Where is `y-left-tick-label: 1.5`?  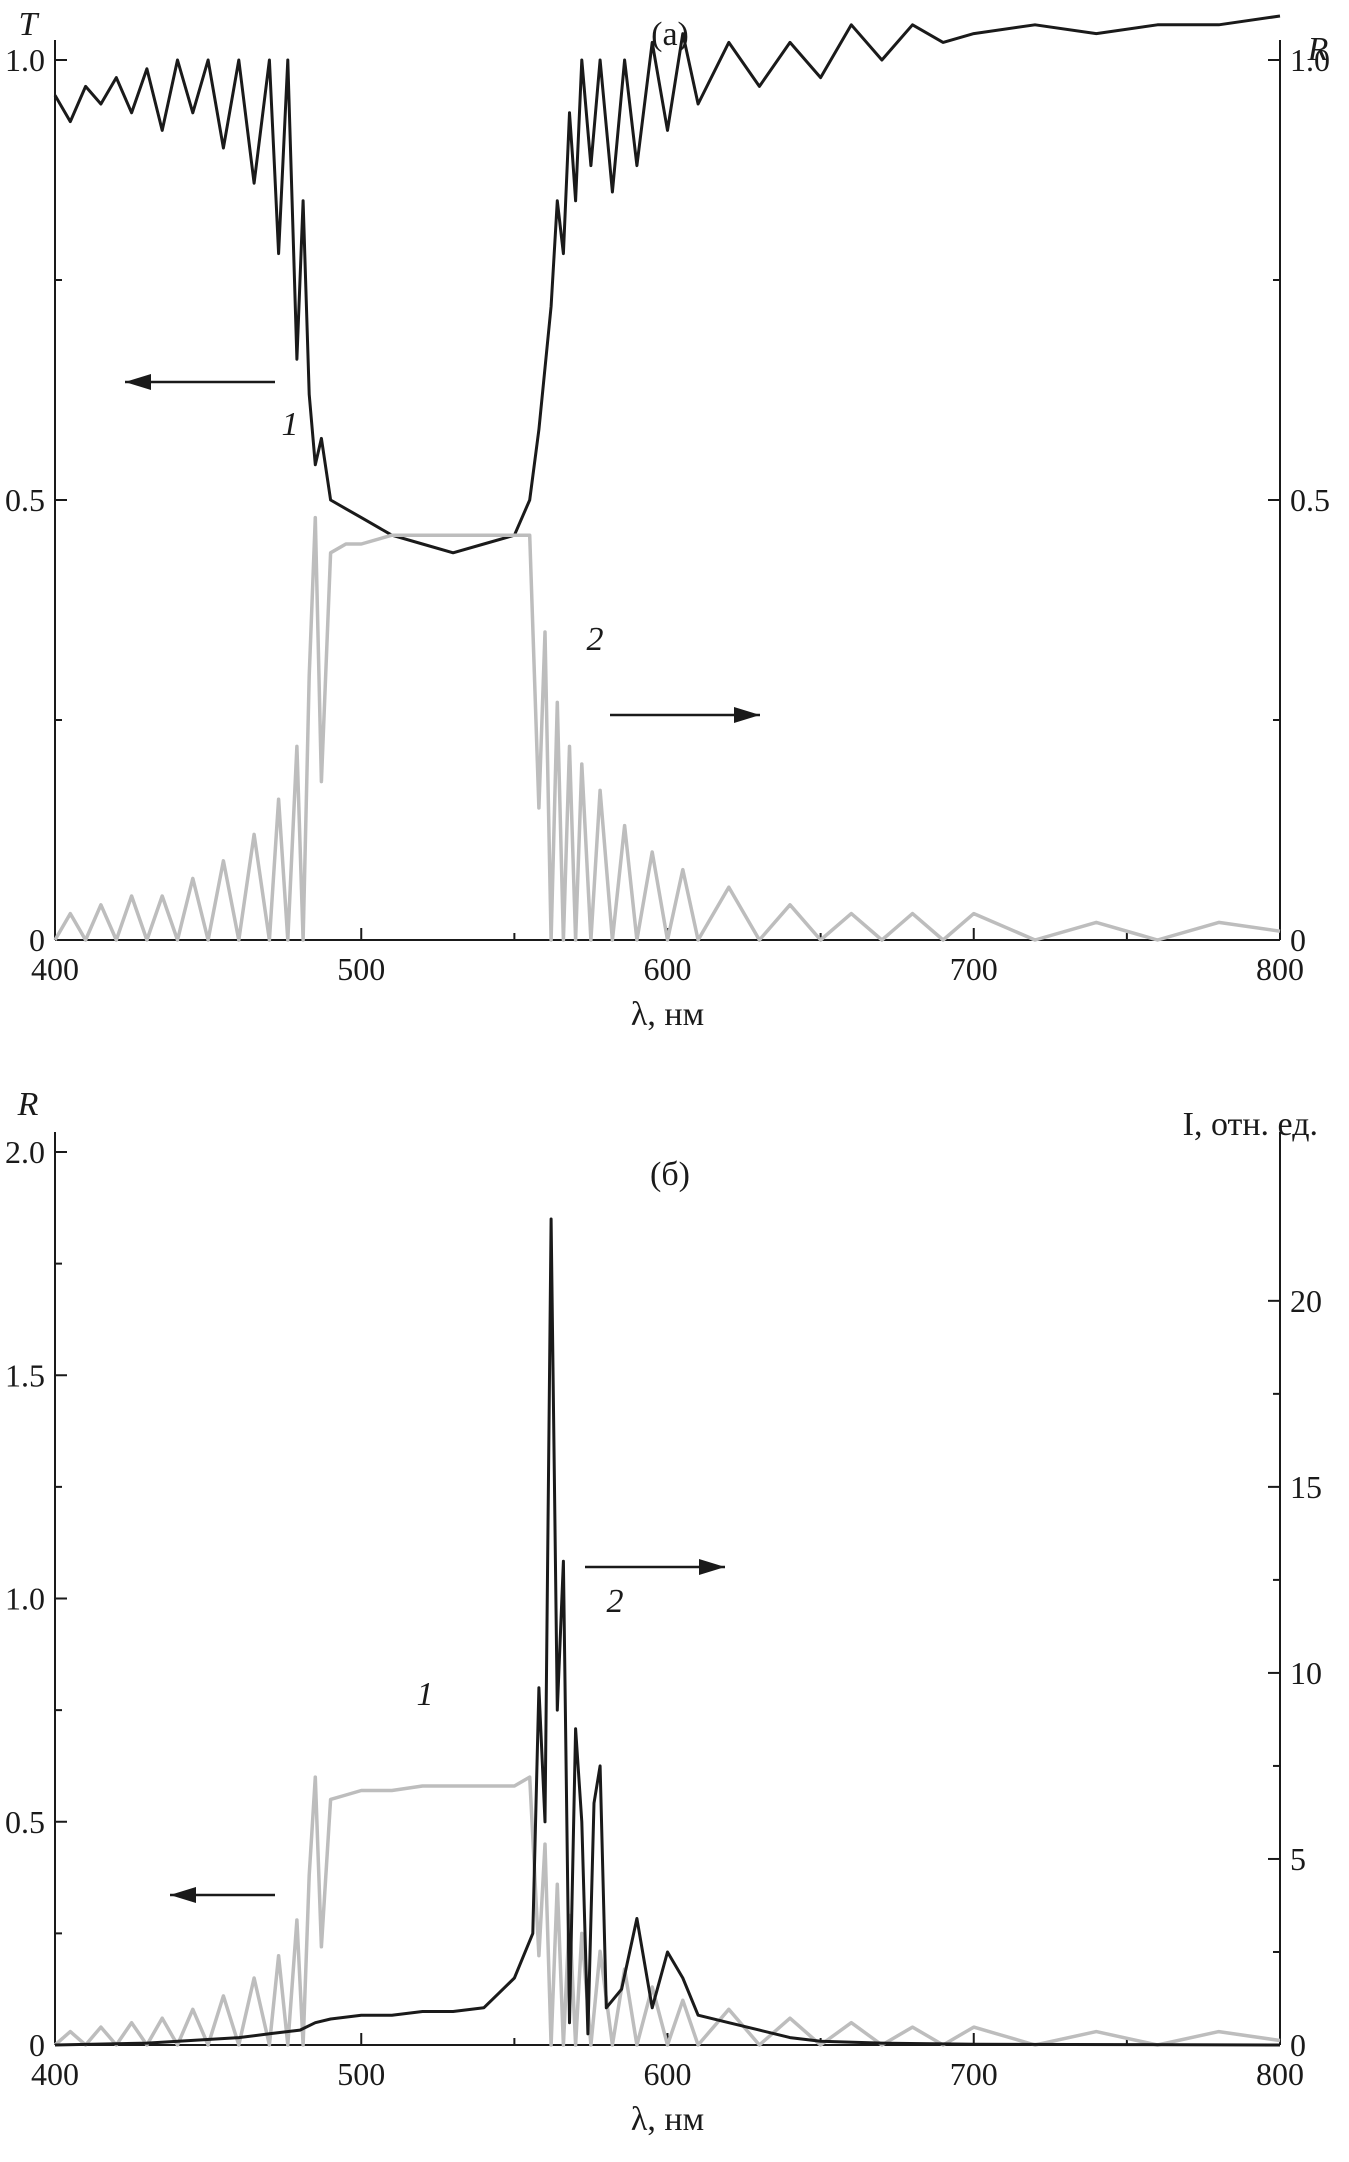 y-left-tick-label: 1.5 is located at coordinates (25, 1375).